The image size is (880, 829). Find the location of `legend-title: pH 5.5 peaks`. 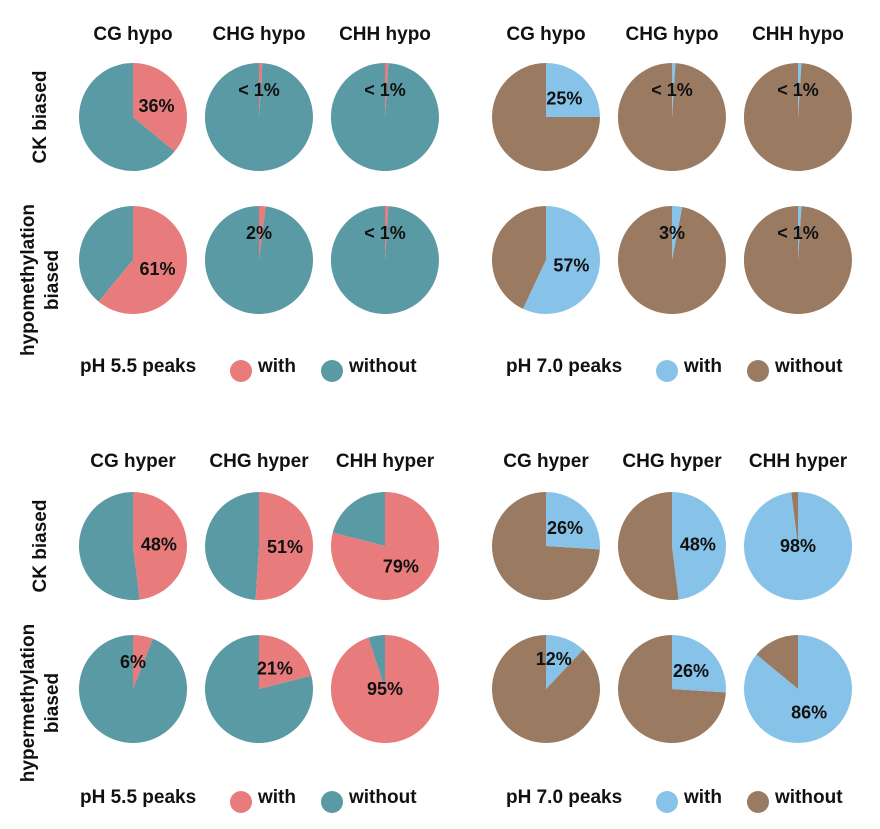

legend-title: pH 5.5 peaks is located at coordinates (138, 797).